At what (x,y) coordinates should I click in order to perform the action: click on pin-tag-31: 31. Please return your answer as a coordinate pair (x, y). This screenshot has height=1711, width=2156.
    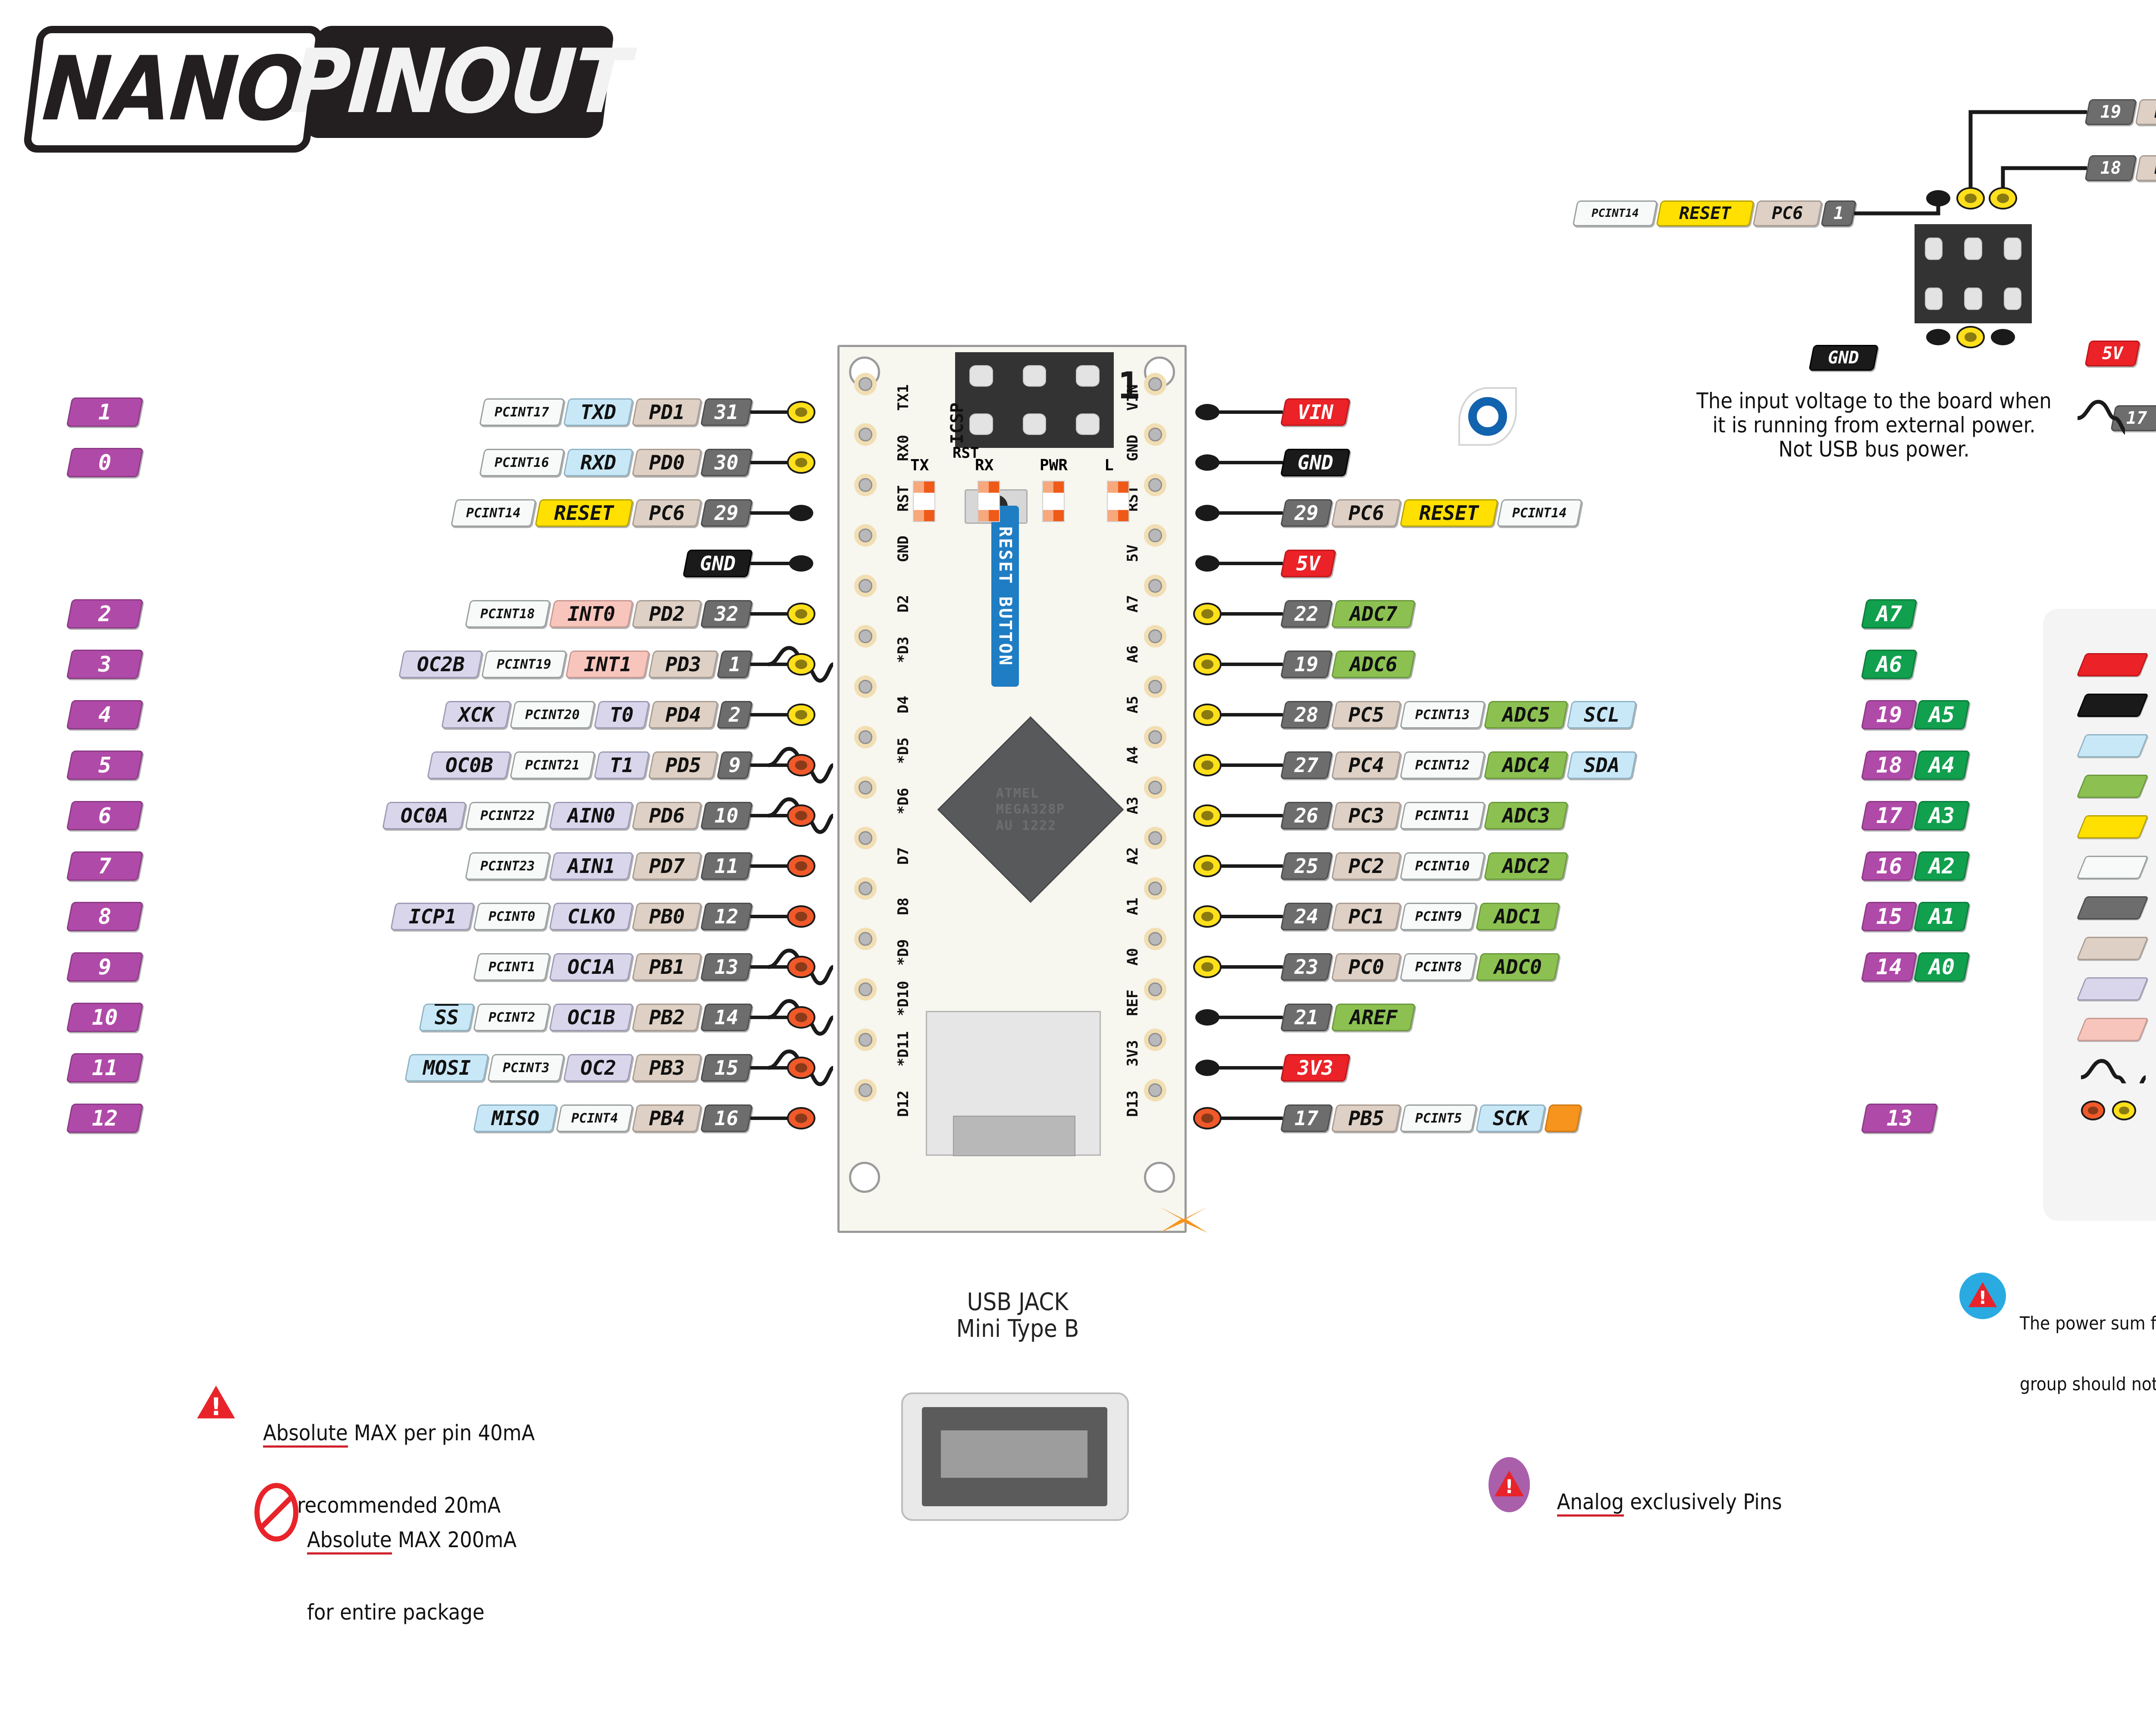
    Looking at the image, I should click on (726, 412).